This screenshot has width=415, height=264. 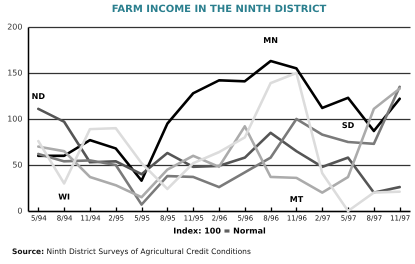 What do you see at coordinates (219, 9) in the screenshot?
I see `chart-title: FARM INCOME IN THE NINTH DISTRICT` at bounding box center [219, 9].